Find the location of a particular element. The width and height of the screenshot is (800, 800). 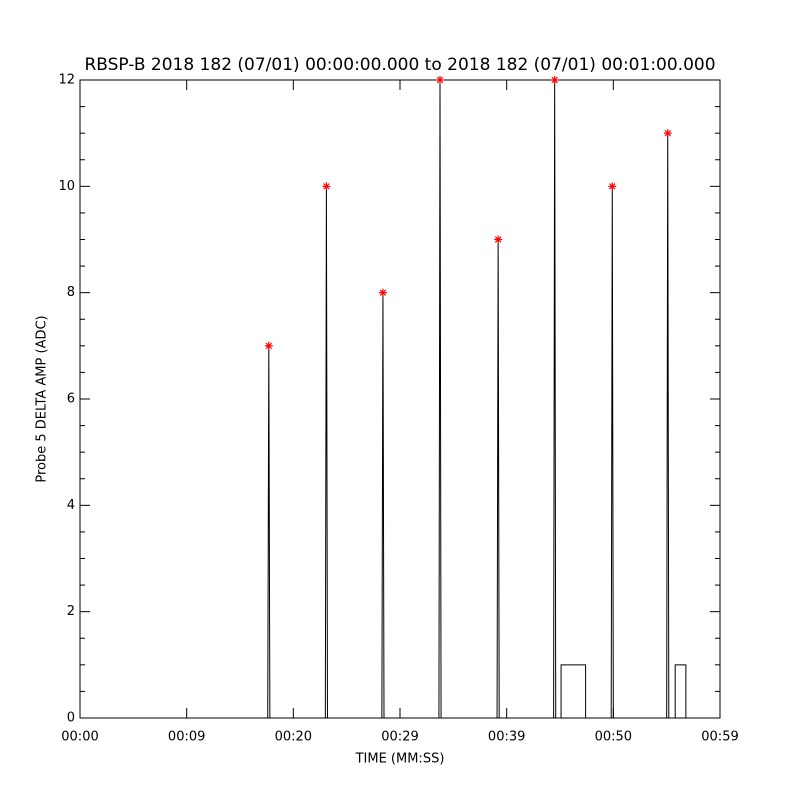

x-tick-label: 00:00 is located at coordinates (79, 737).